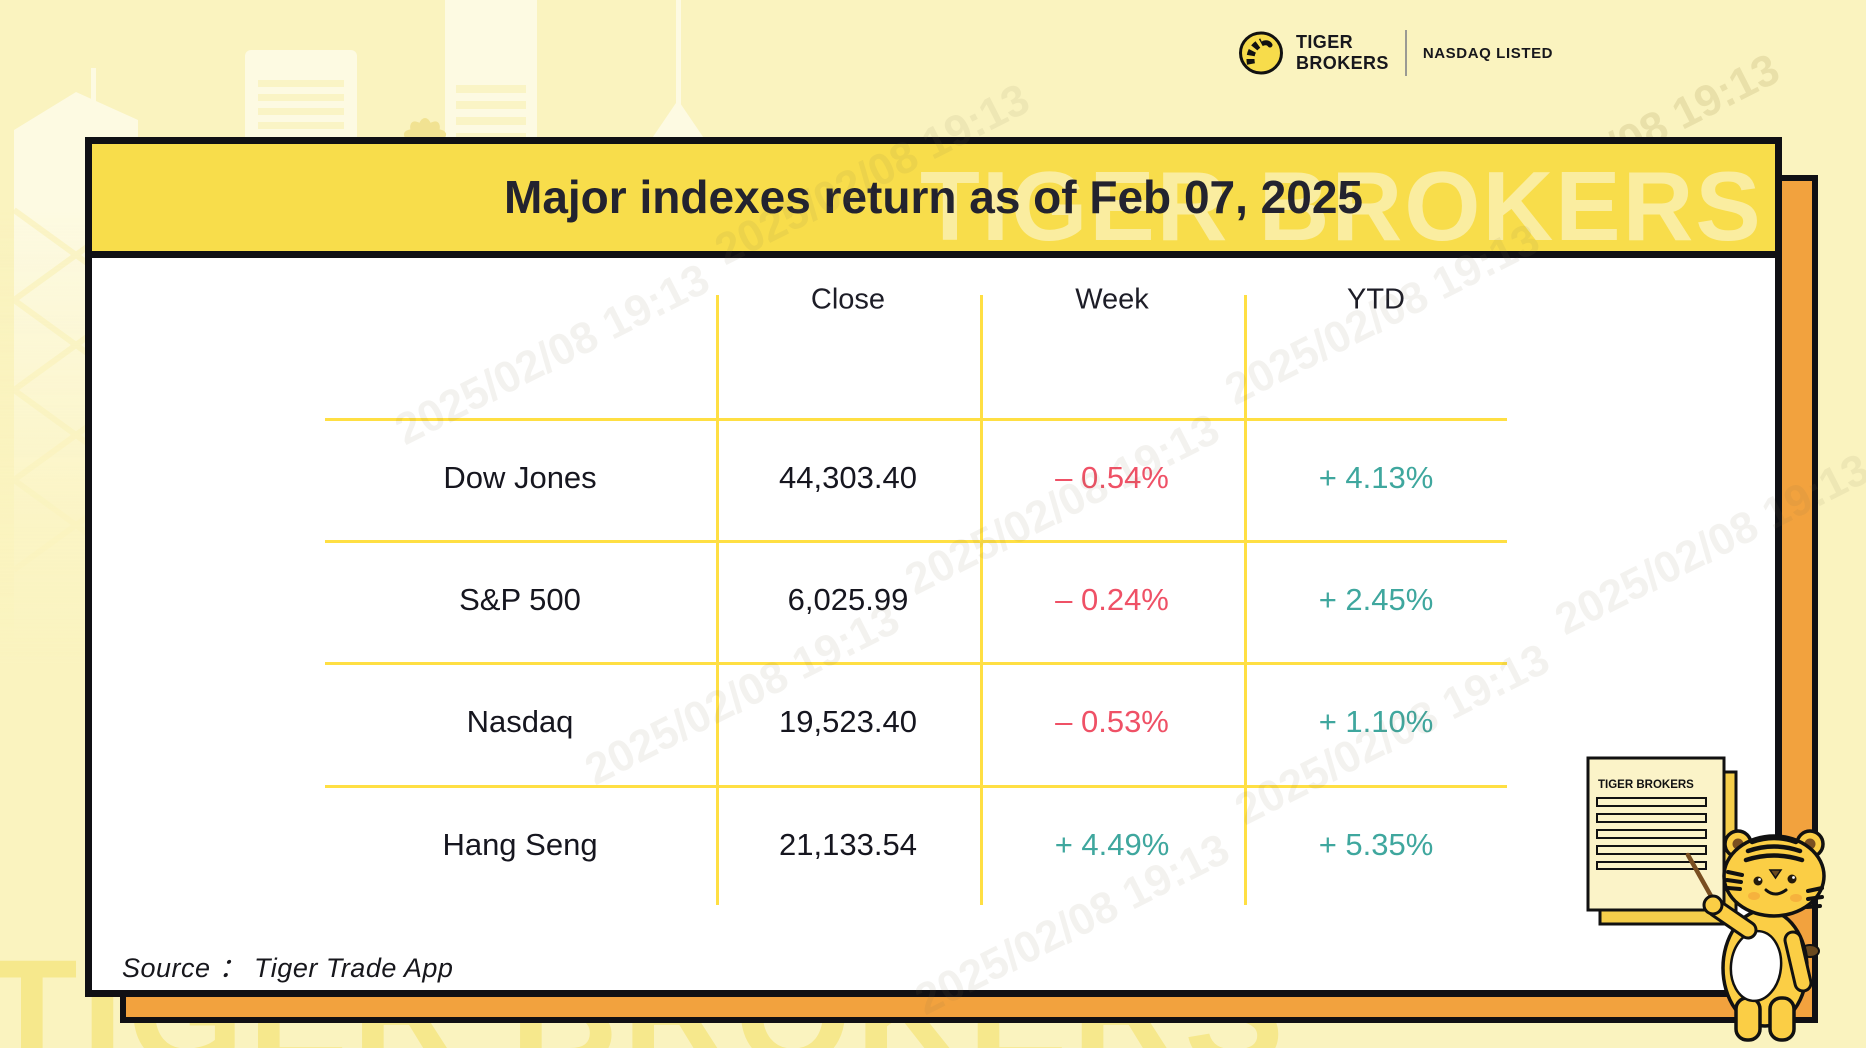  I want to click on brand-name: TIGER BROKERS, so click(1342, 53).